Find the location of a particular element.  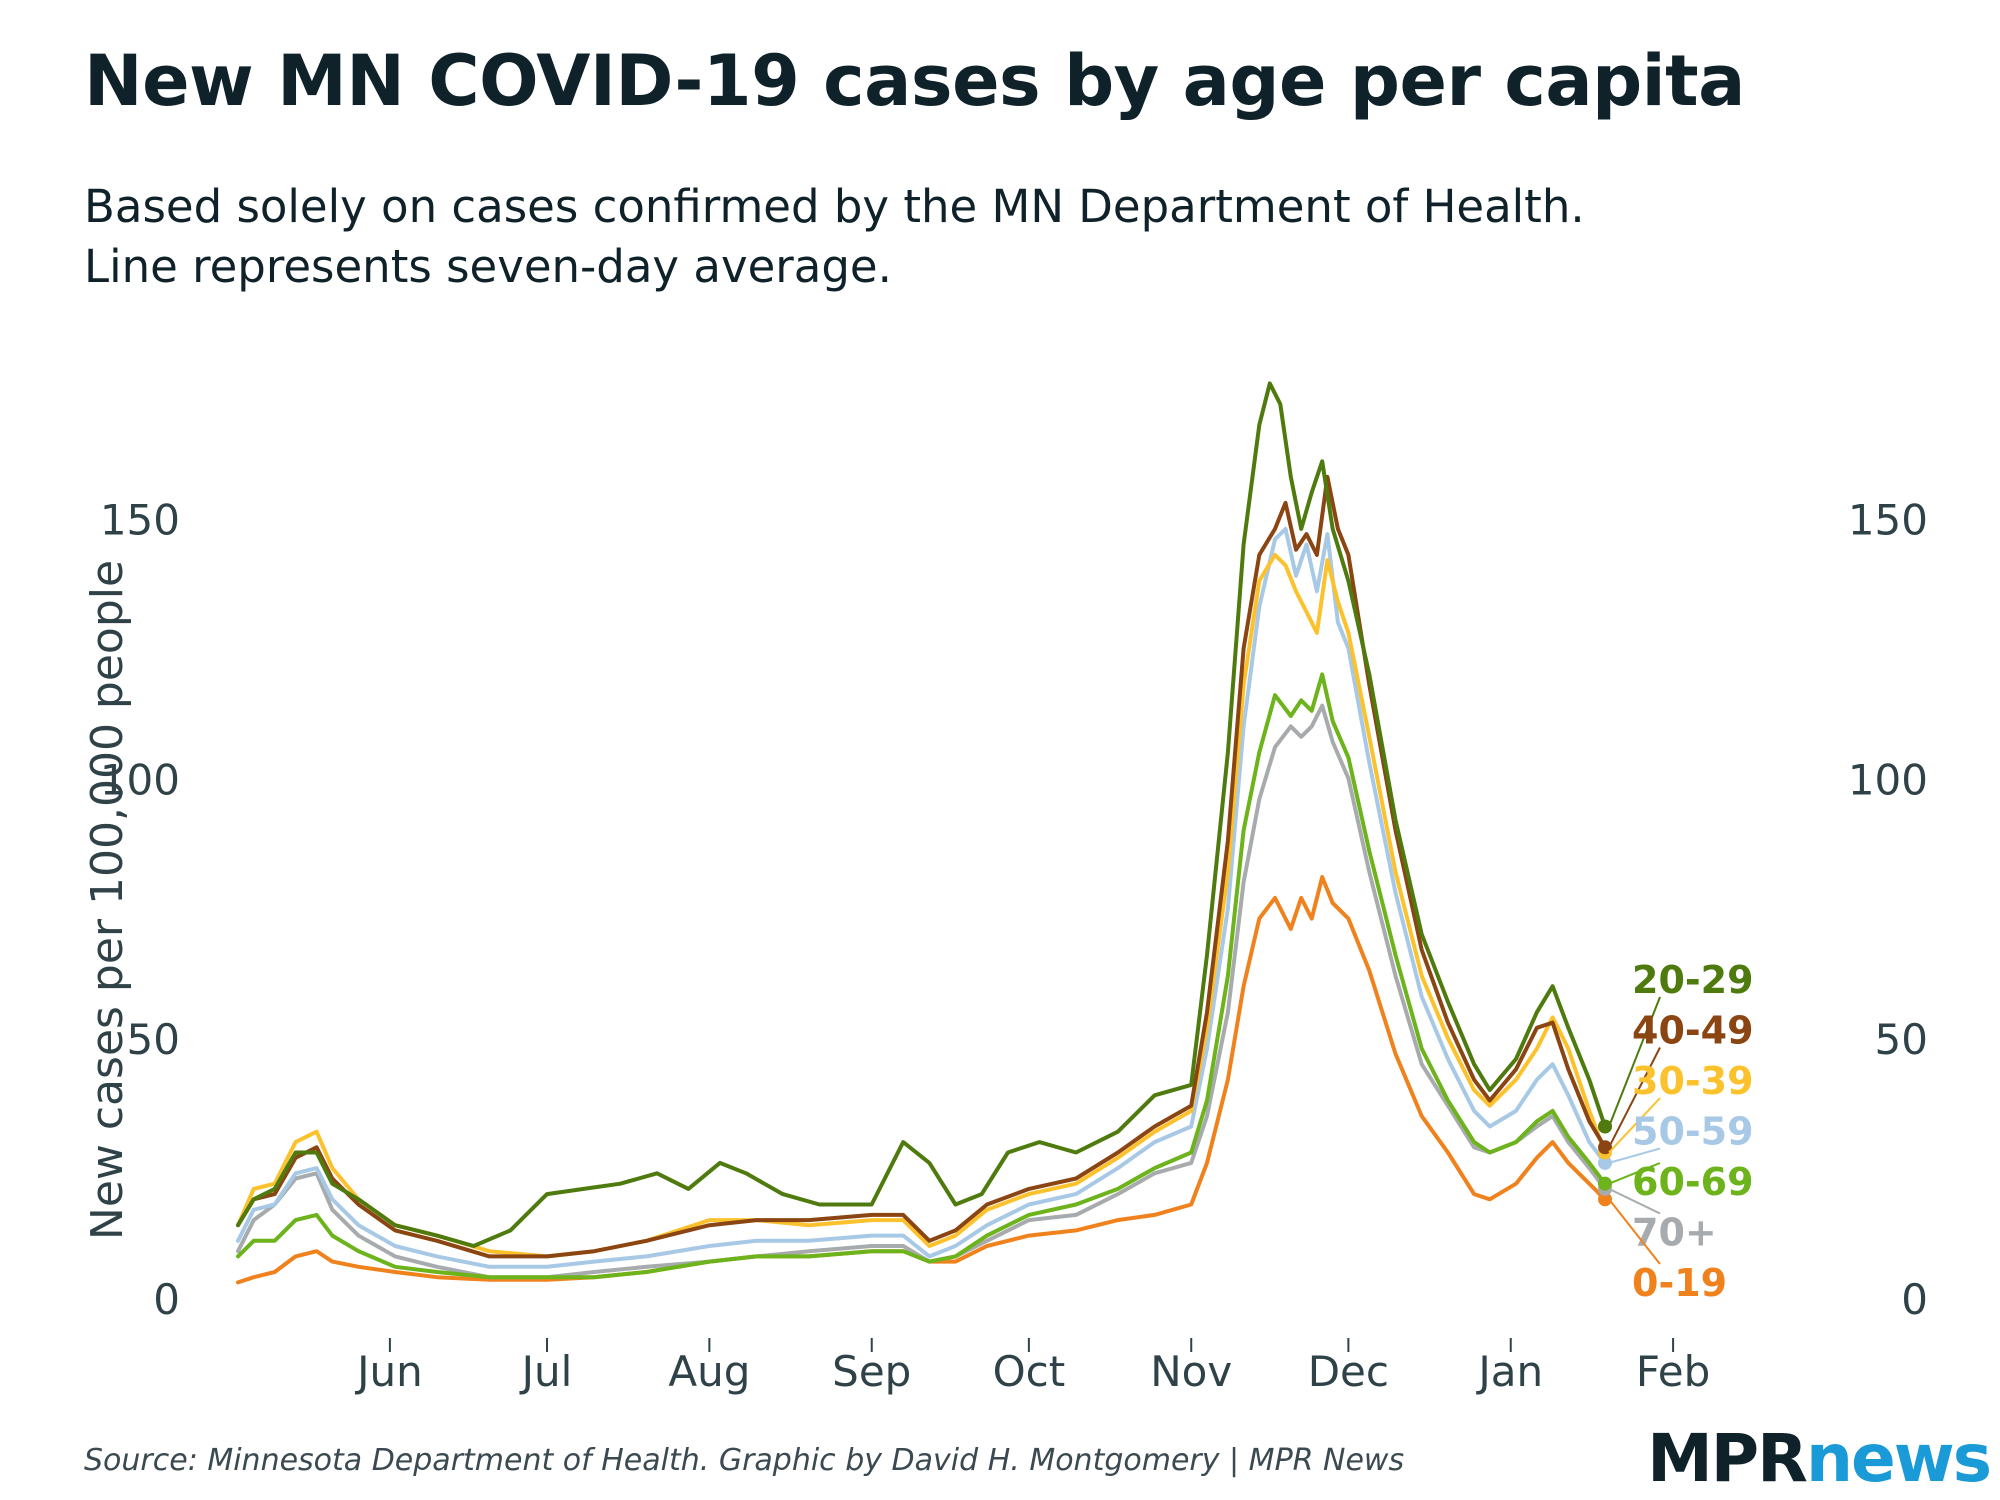

chart-subtitle-line2: Line represents seven-day average. is located at coordinates (488, 266).